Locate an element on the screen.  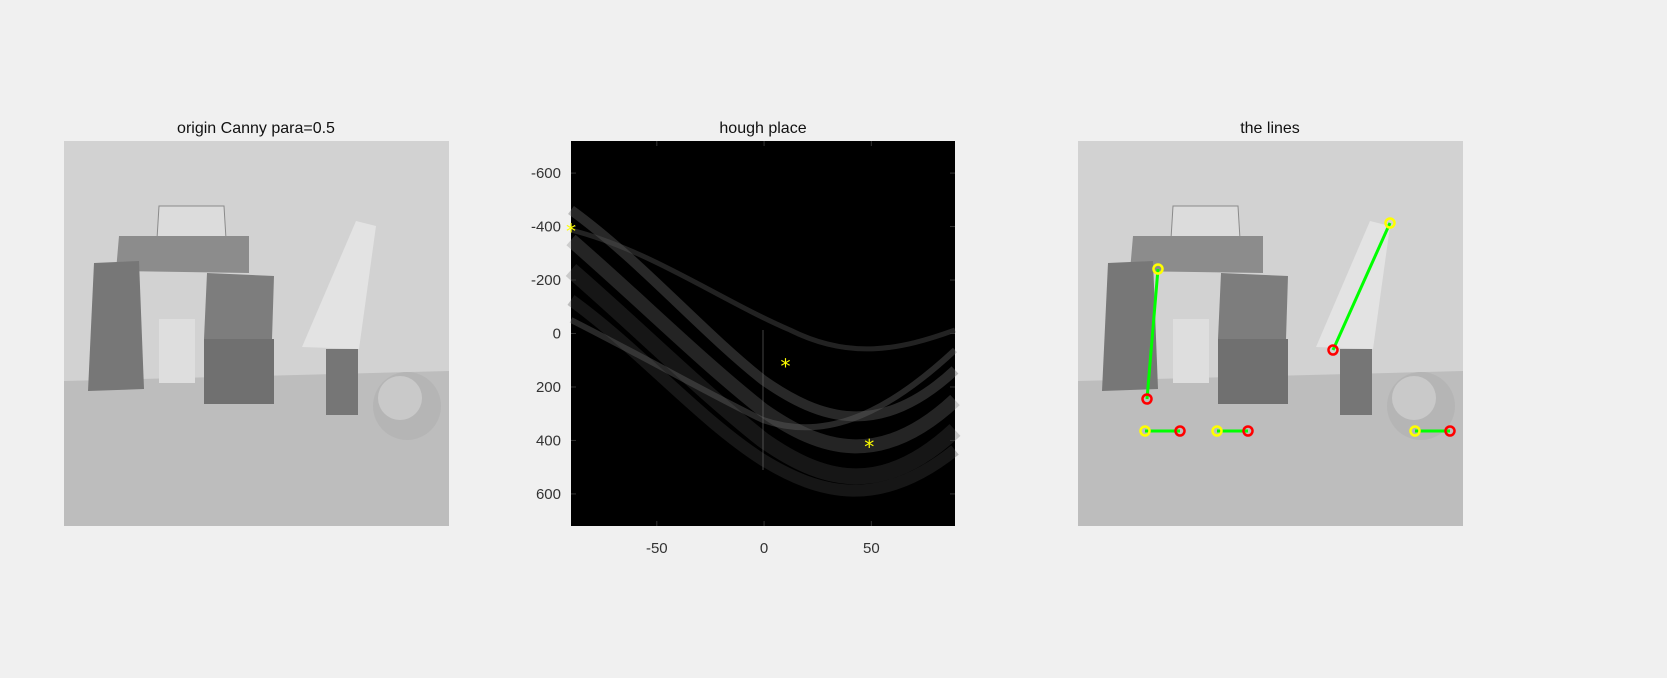
x-tick-label: 50 is located at coordinates (871, 548).